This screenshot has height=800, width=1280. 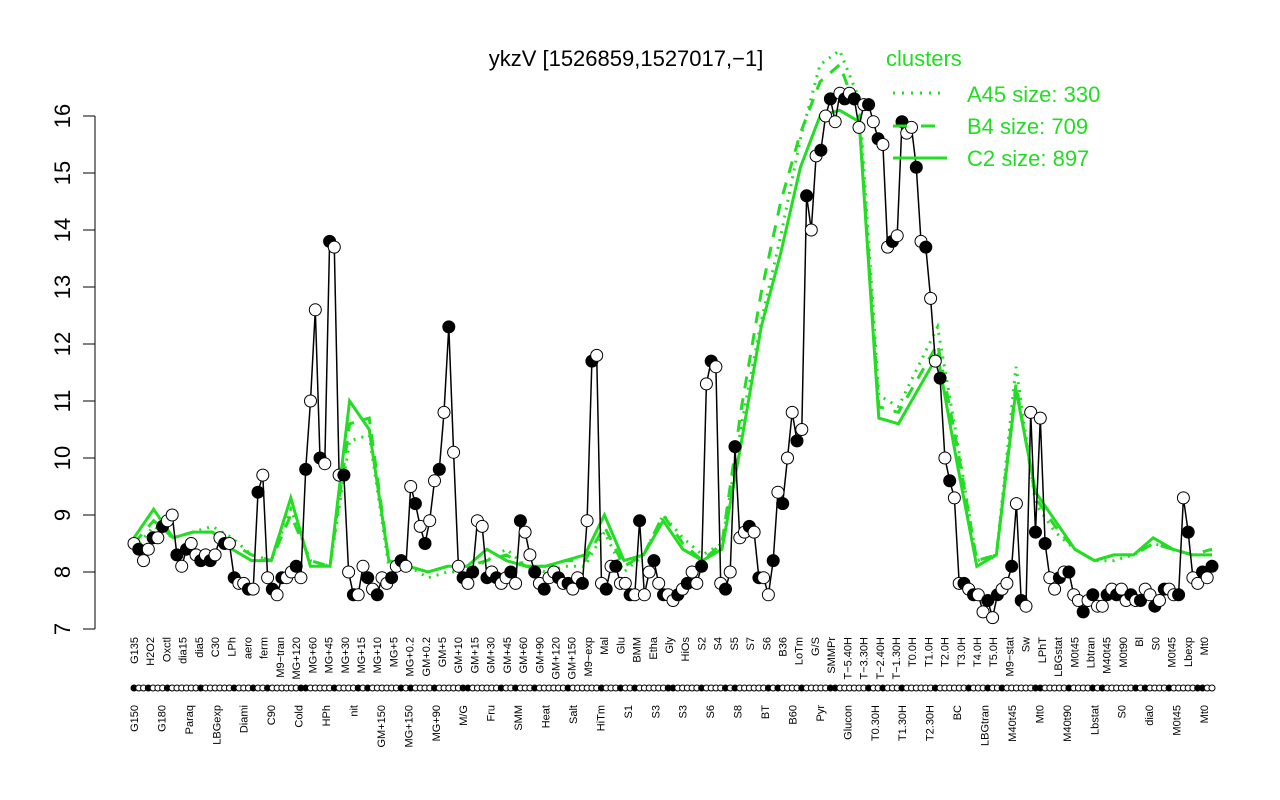 I want to click on y-tick-label: 7, so click(x=62, y=629).